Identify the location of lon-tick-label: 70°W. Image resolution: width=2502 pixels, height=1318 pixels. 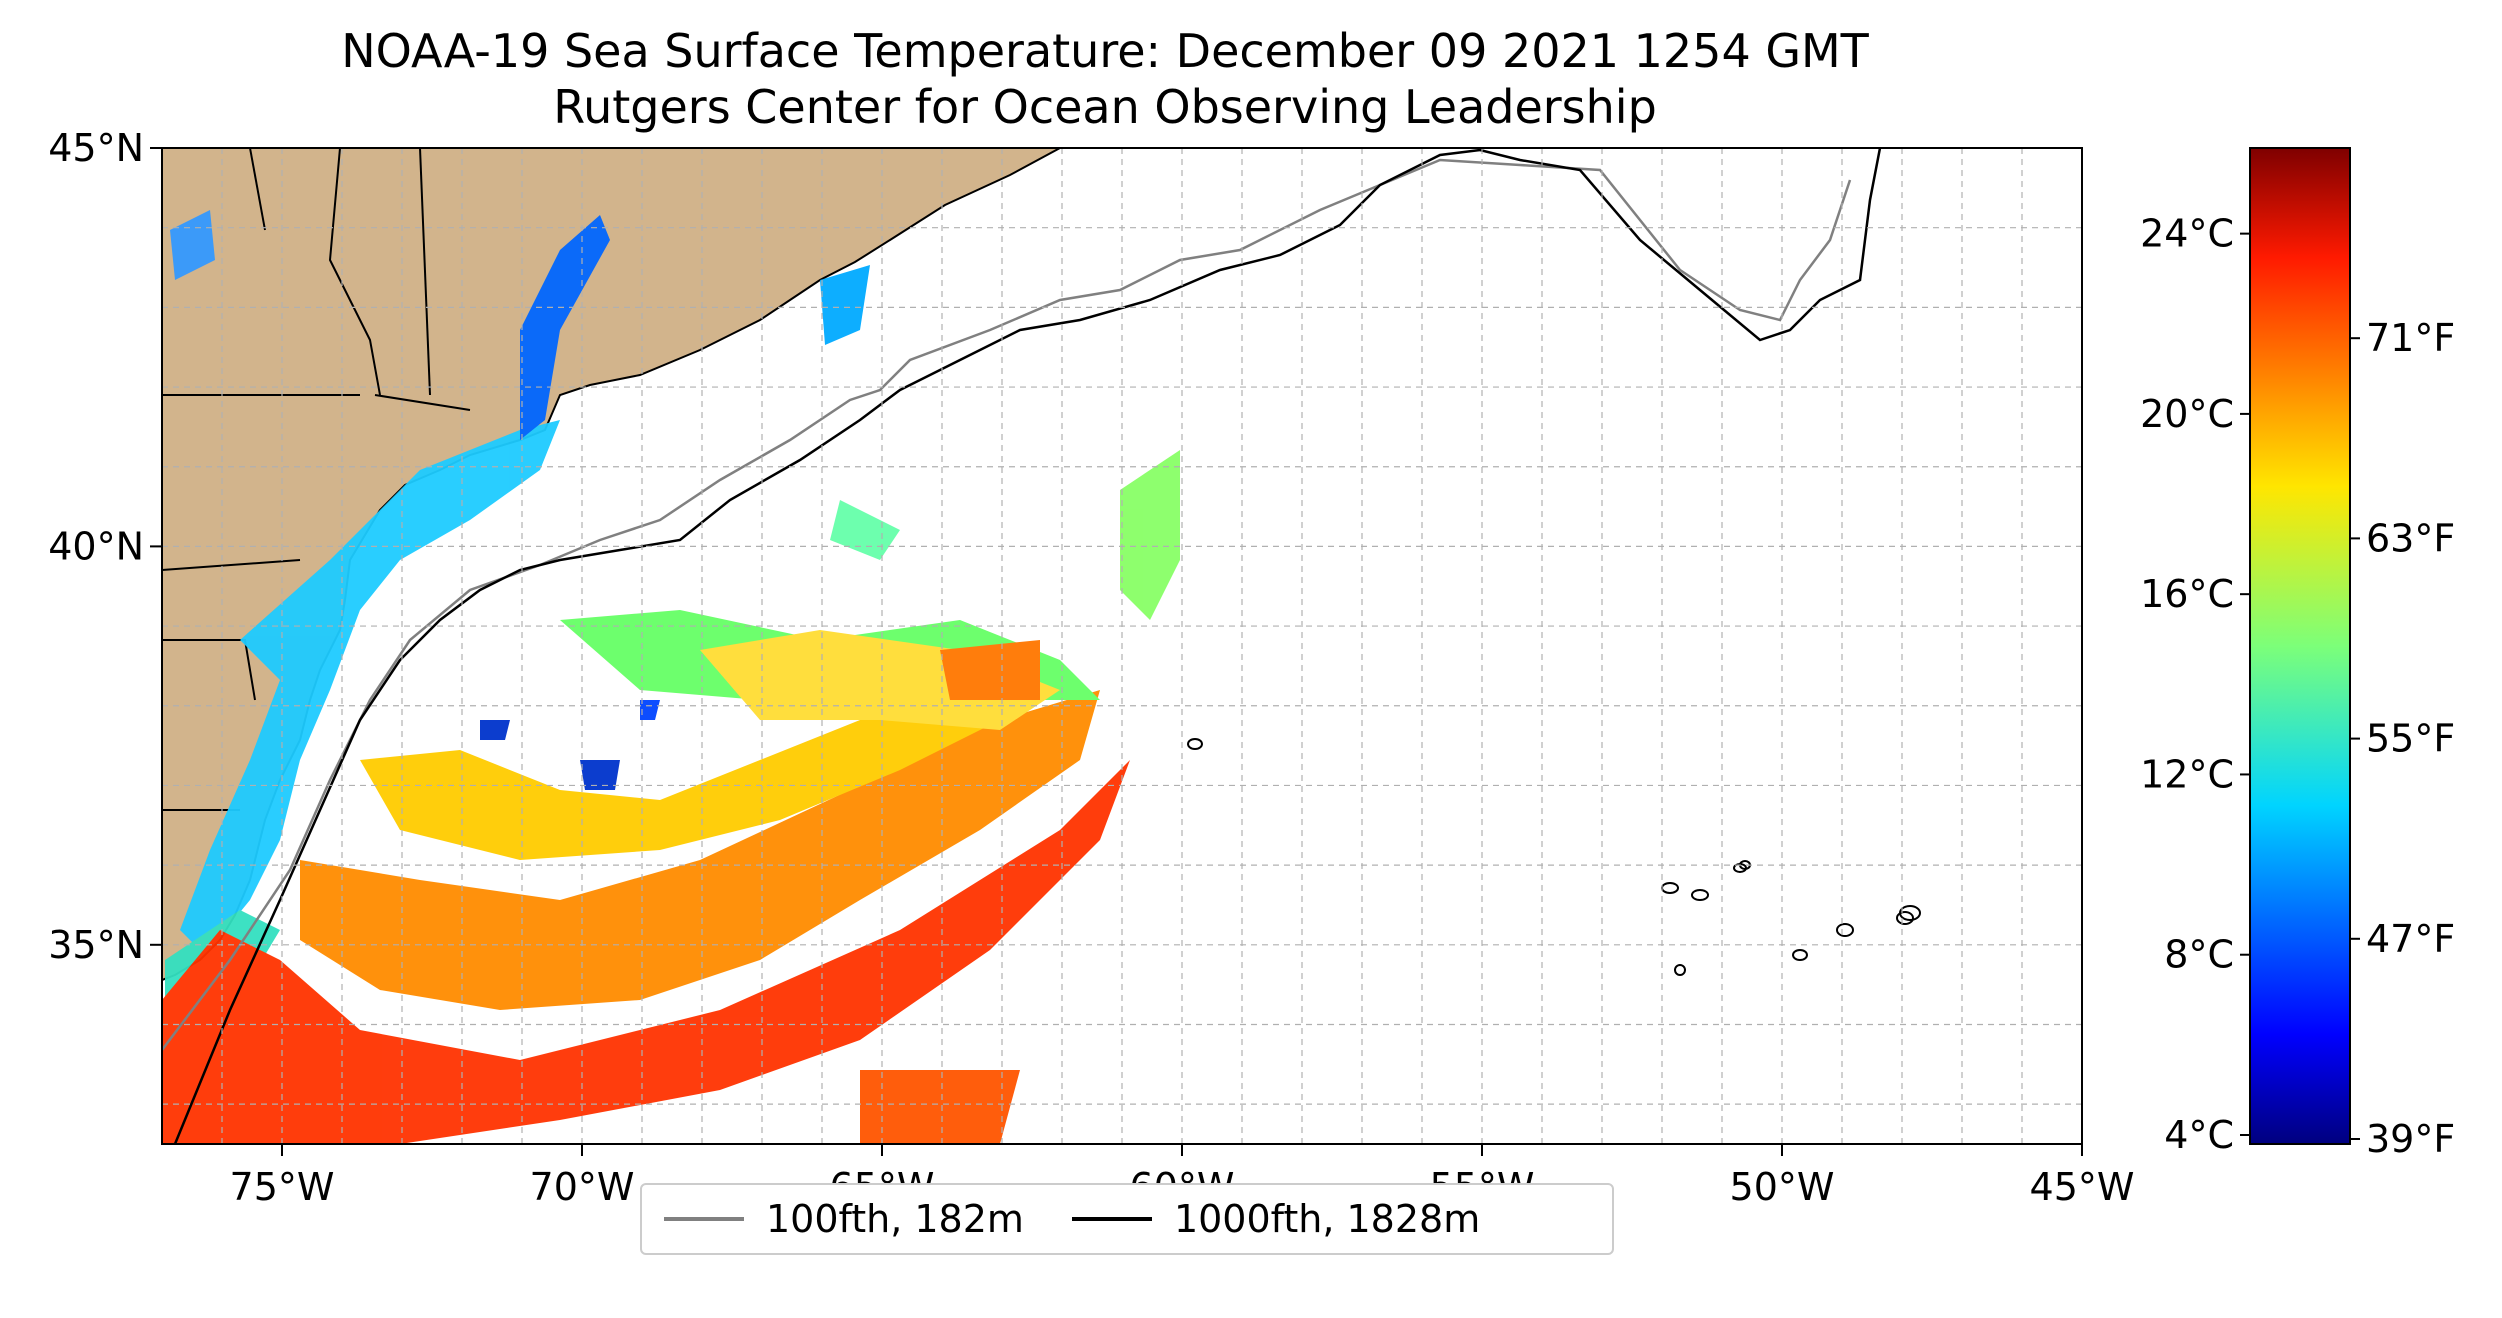
(582, 1187).